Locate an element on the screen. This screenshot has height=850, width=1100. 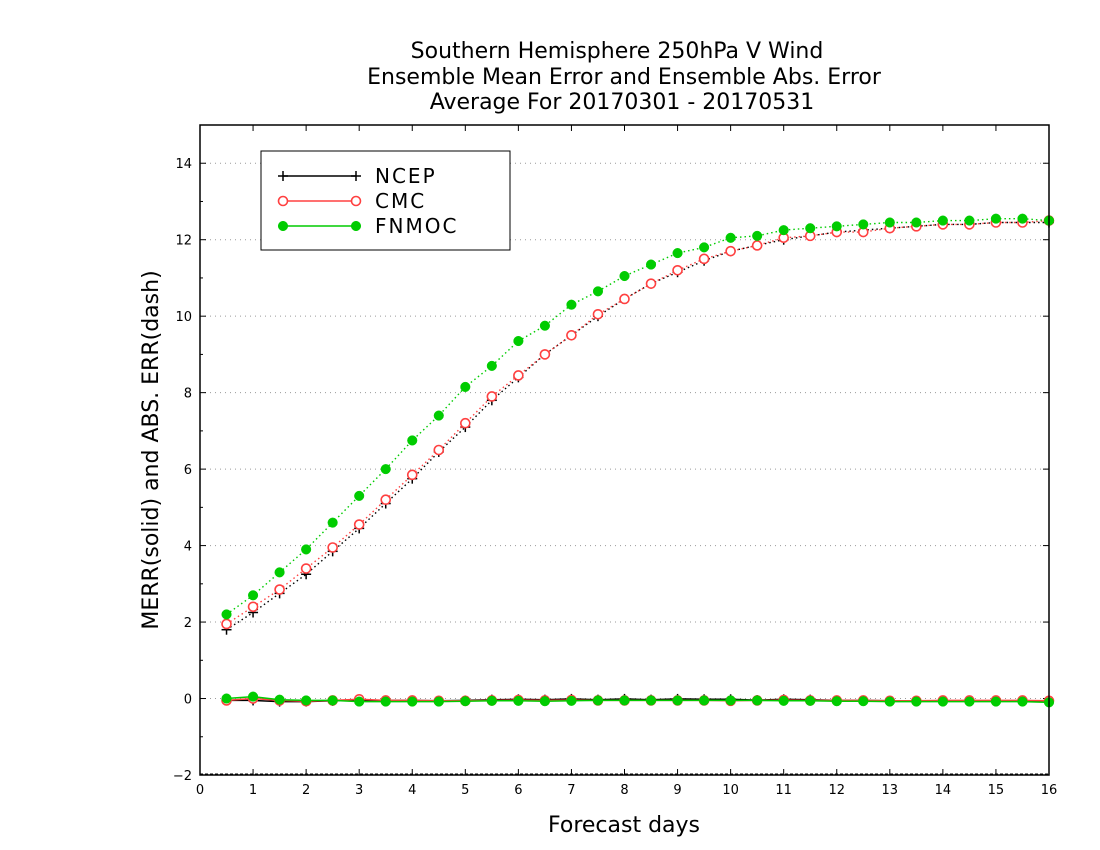
x-tick-label: 9 is located at coordinates (677, 790).